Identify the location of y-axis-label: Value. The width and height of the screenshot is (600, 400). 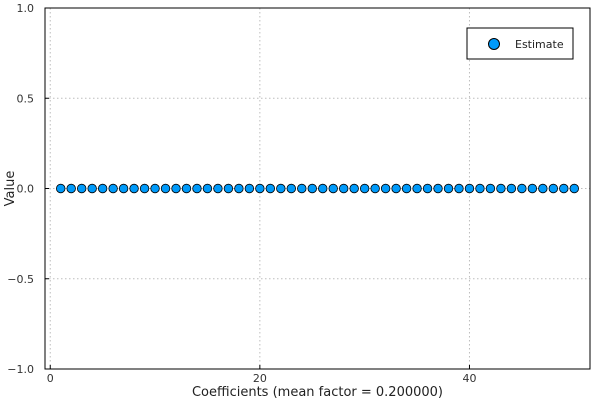
(10, 189).